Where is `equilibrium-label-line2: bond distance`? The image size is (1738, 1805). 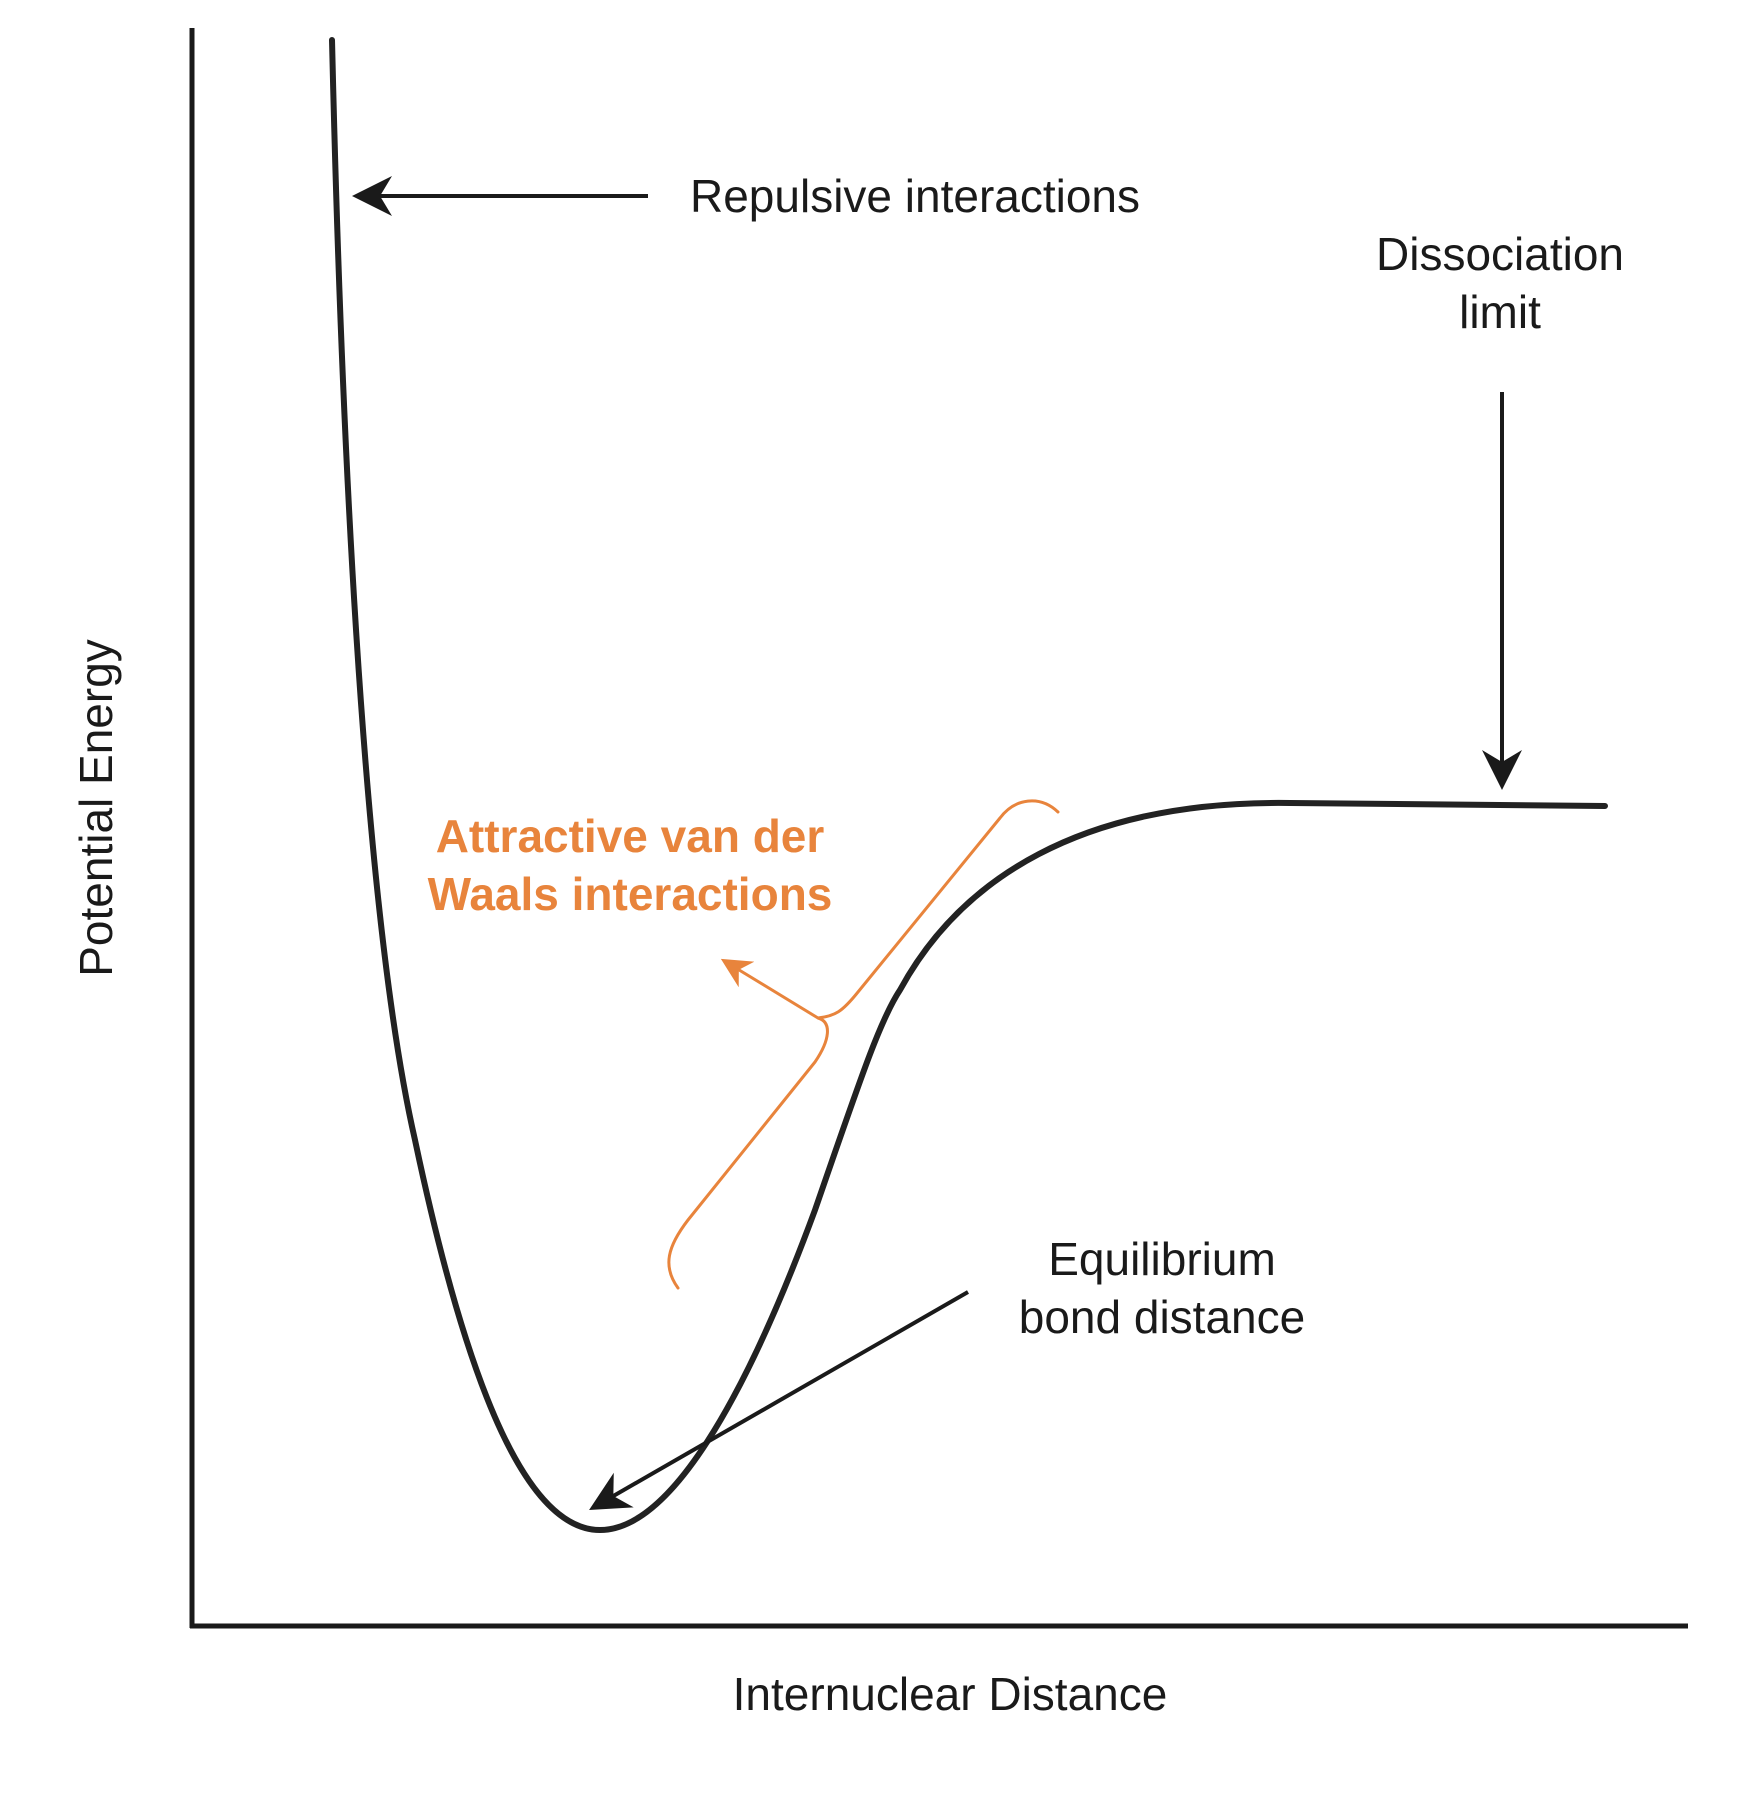 equilibrium-label-line2: bond distance is located at coordinates (1162, 1317).